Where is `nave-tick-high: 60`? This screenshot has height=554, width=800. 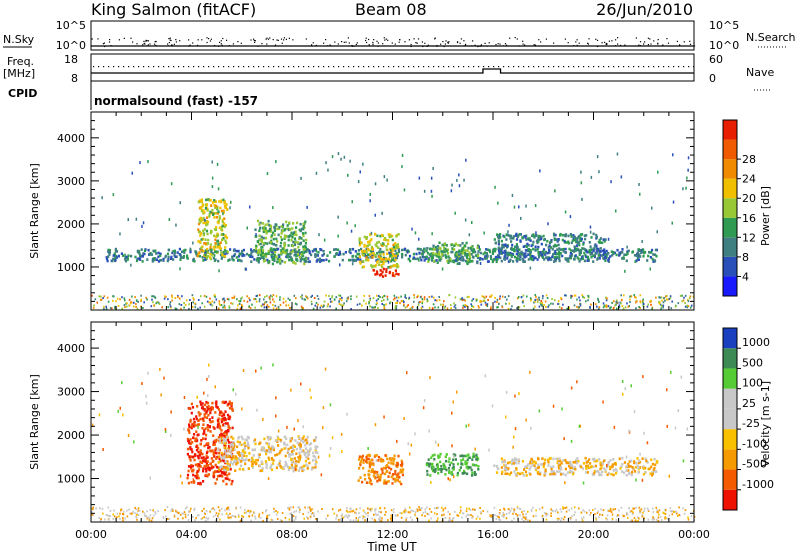 nave-tick-high: 60 is located at coordinates (716, 59).